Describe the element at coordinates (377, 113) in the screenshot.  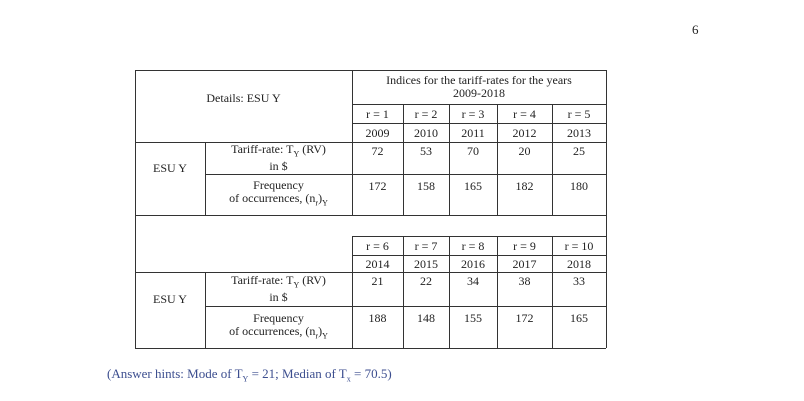
I see `index-label: r = 1` at that location.